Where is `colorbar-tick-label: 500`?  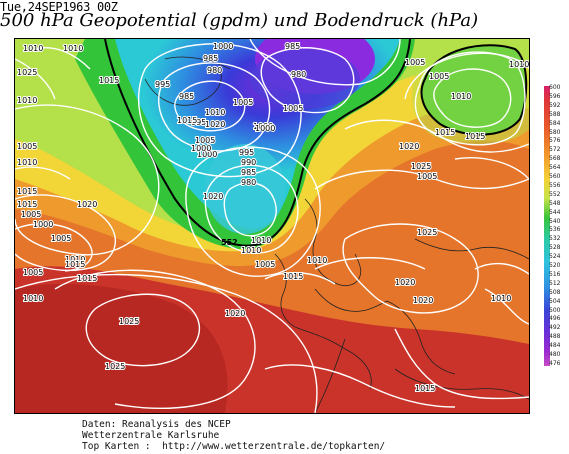 colorbar-tick-label: 500 is located at coordinates (555, 310).